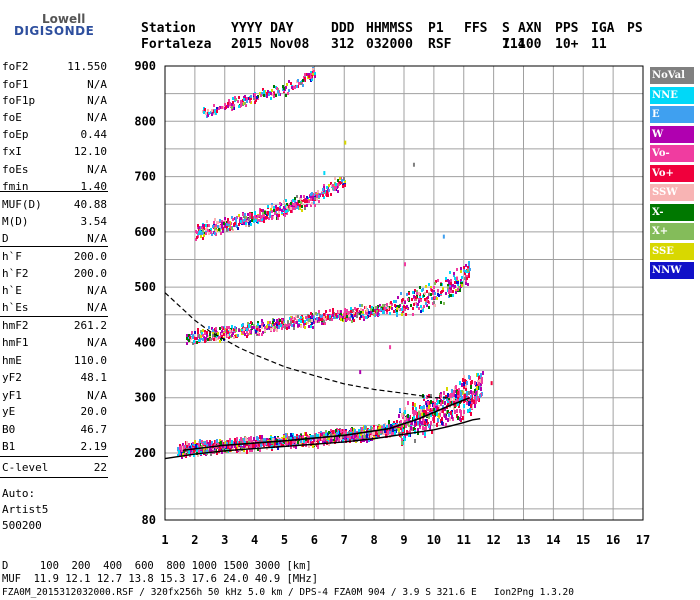  Describe the element at coordinates (599, 44) in the screenshot. I see `header-value-9: 11` at that location.